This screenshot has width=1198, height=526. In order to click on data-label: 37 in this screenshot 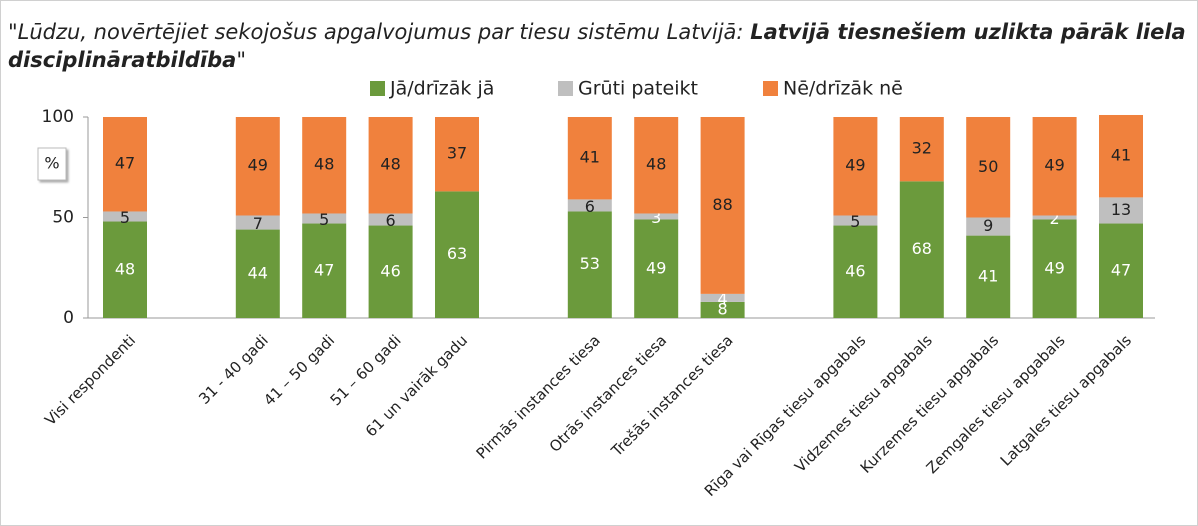, I will do `click(457, 153)`.